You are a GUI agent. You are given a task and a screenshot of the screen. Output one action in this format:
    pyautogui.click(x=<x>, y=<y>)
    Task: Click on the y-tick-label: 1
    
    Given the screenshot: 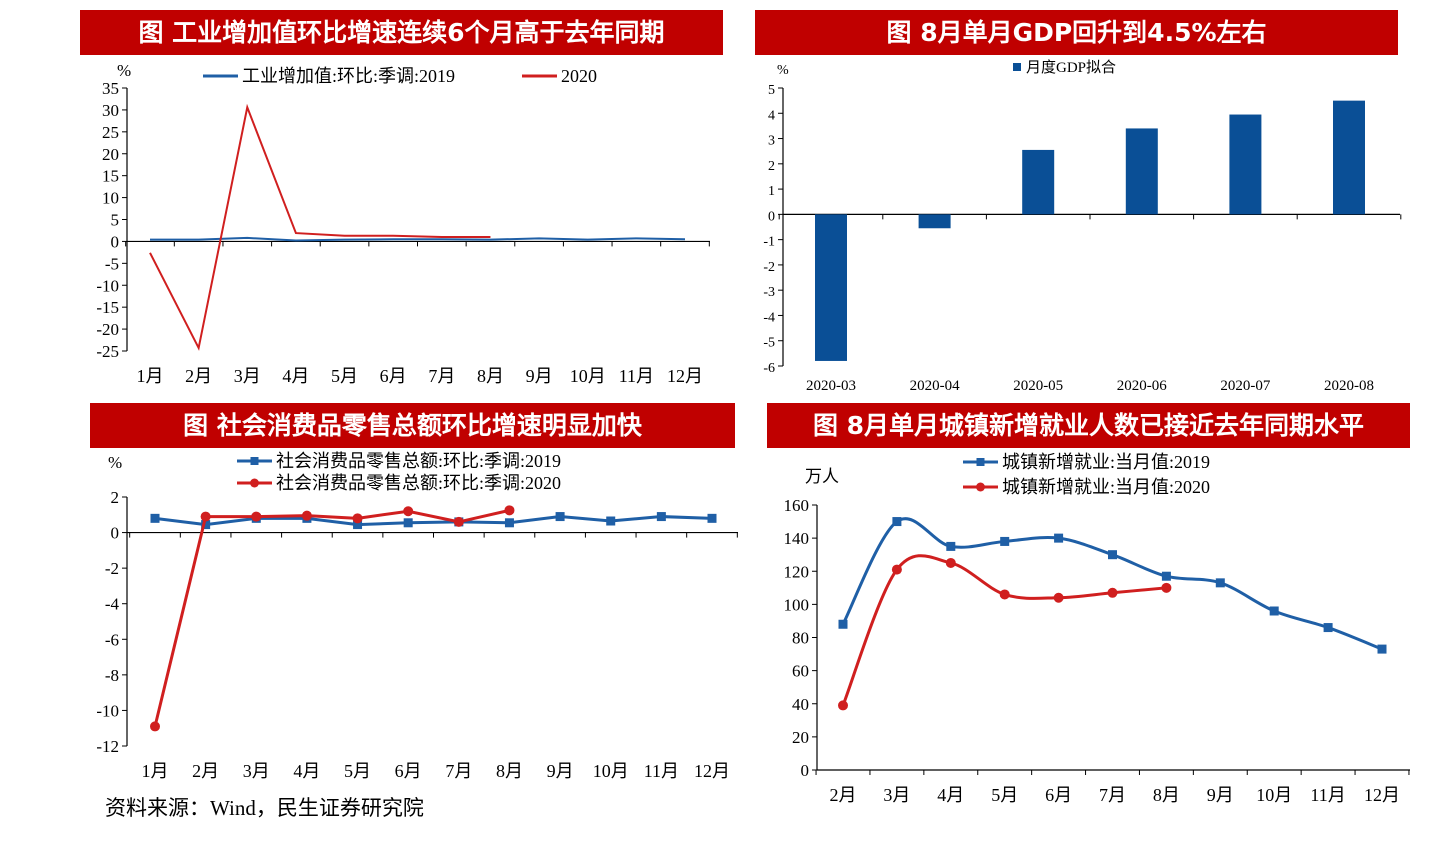 What is the action you would take?
    pyautogui.click(x=771, y=191)
    